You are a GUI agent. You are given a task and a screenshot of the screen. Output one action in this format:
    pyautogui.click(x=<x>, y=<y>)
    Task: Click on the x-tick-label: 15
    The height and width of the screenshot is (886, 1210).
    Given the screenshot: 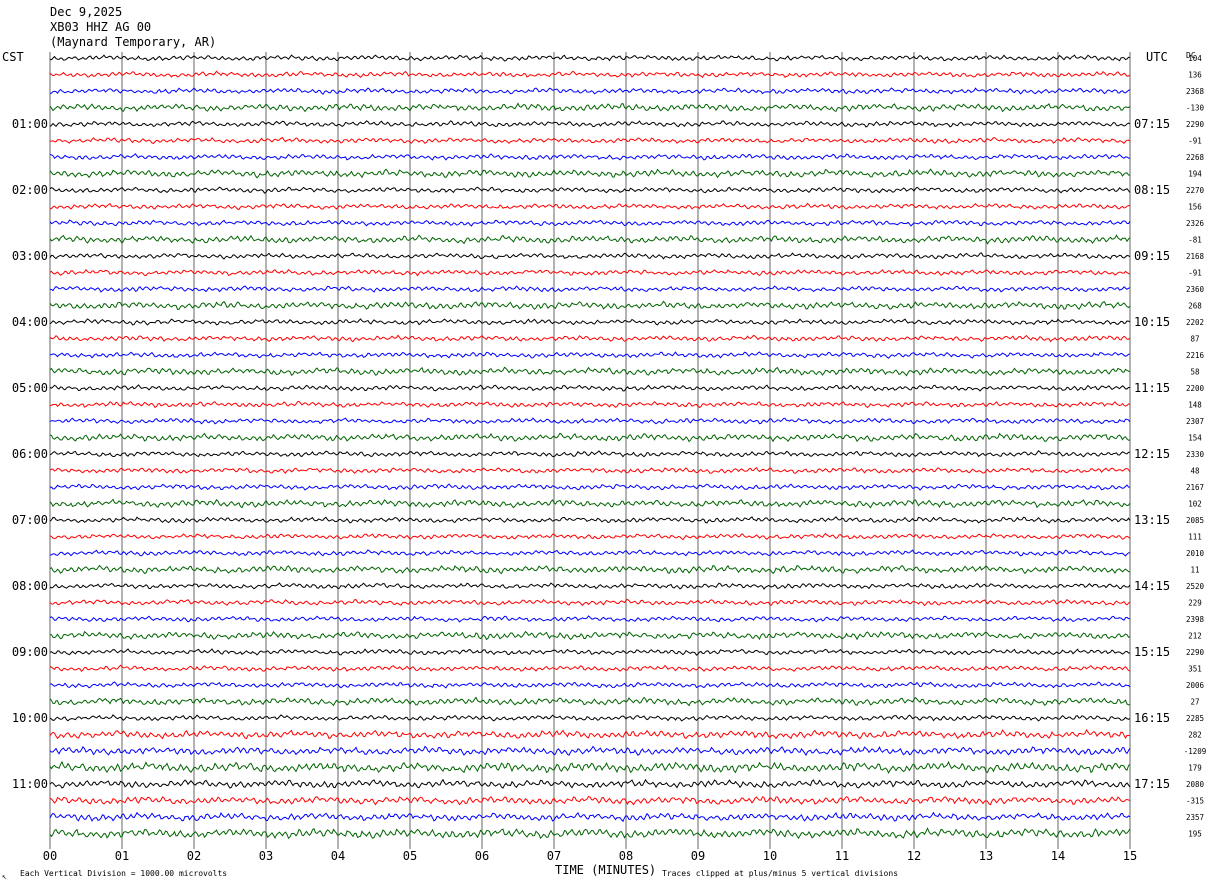 What is the action you would take?
    pyautogui.click(x=1130, y=856)
    